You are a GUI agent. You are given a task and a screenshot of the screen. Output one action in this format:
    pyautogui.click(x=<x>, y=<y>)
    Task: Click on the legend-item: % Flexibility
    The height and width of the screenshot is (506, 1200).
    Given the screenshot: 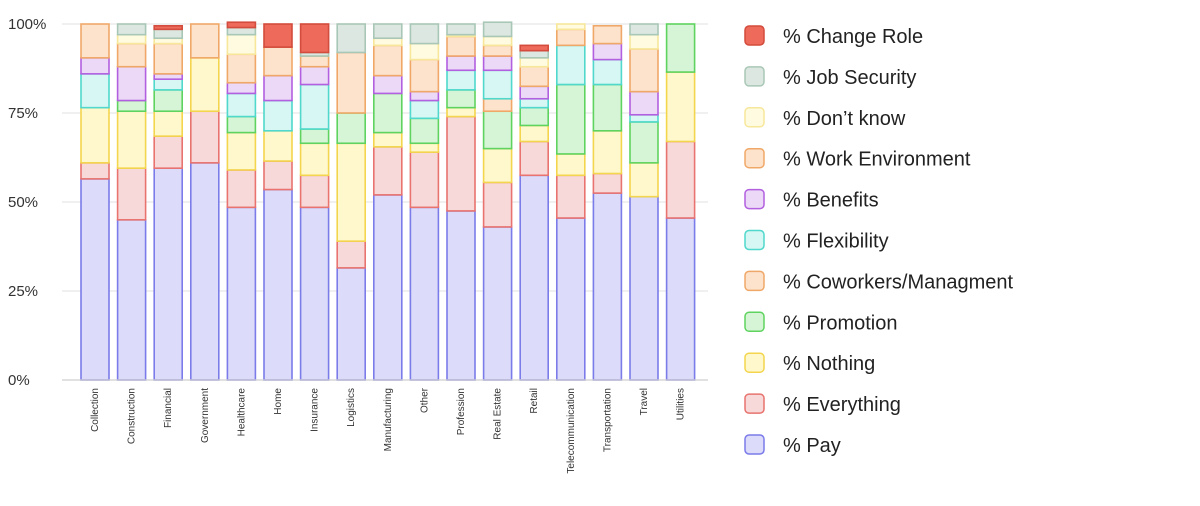 What is the action you would take?
    pyautogui.click(x=816, y=241)
    